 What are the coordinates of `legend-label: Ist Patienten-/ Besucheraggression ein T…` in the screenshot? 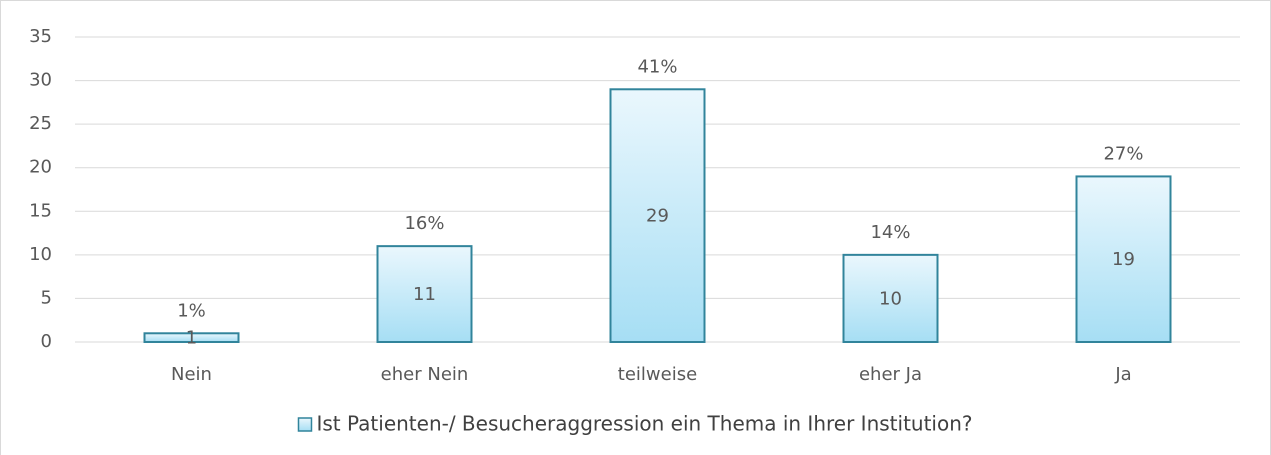 It's located at (644, 424).